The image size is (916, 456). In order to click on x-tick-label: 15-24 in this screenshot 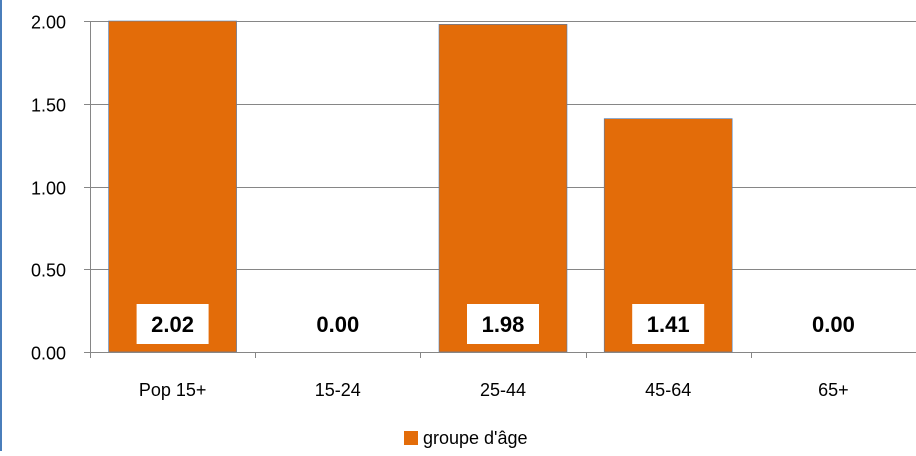, I will do `click(338, 390)`.